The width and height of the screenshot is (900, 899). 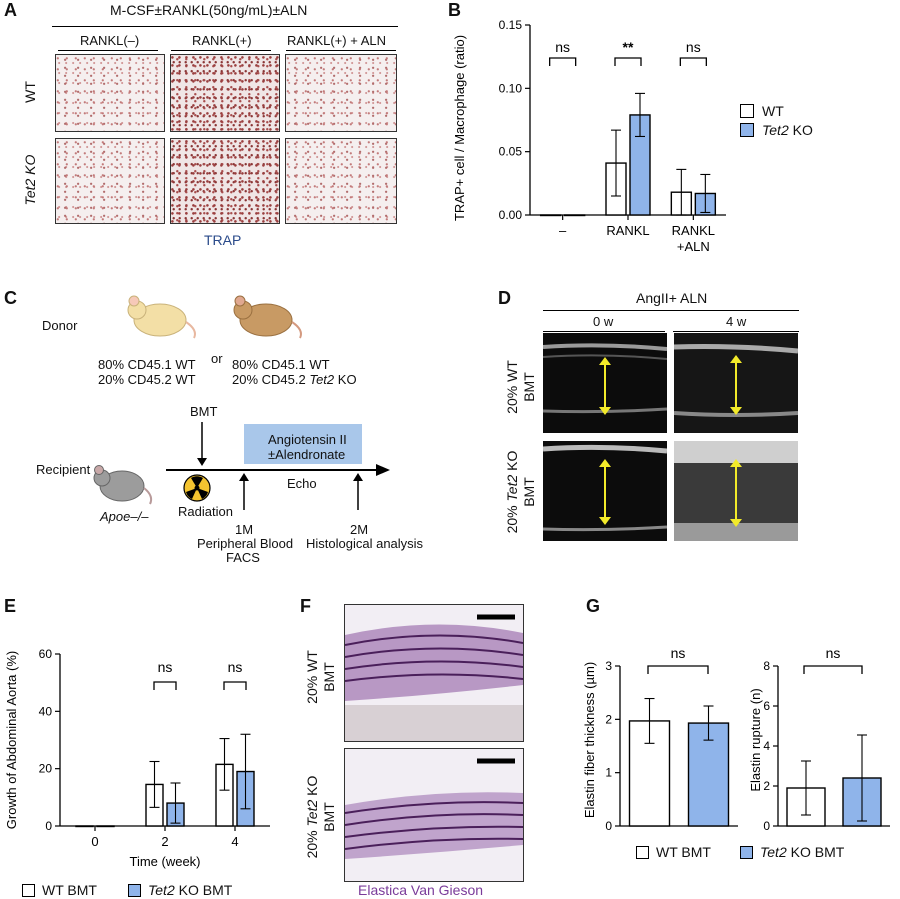 I want to click on donor-mouse-ko-icon, so click(x=267, y=317).